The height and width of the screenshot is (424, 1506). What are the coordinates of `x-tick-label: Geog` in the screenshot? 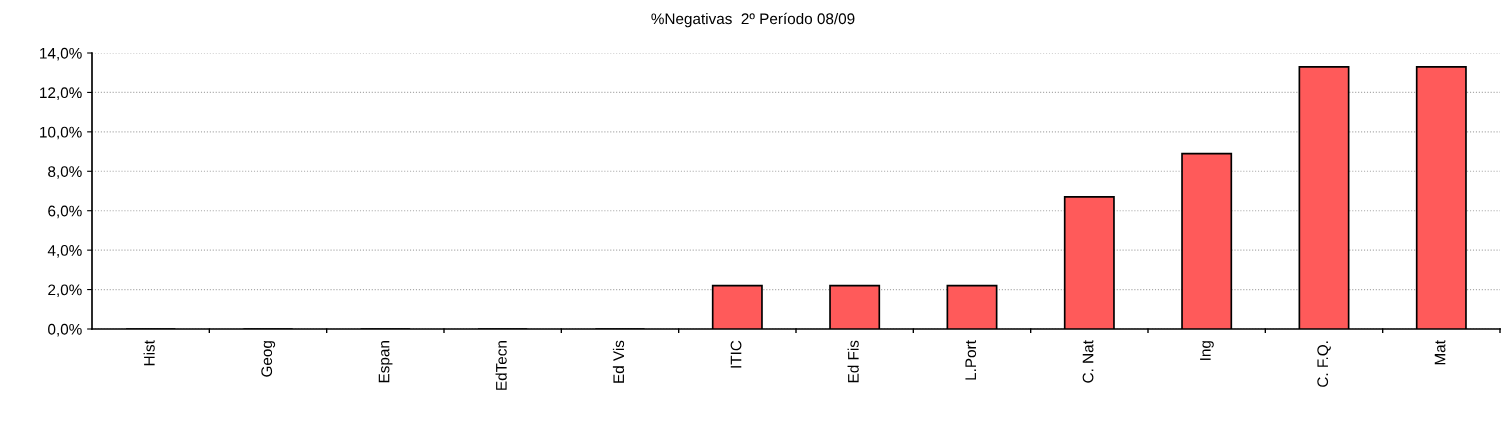 It's located at (268, 359).